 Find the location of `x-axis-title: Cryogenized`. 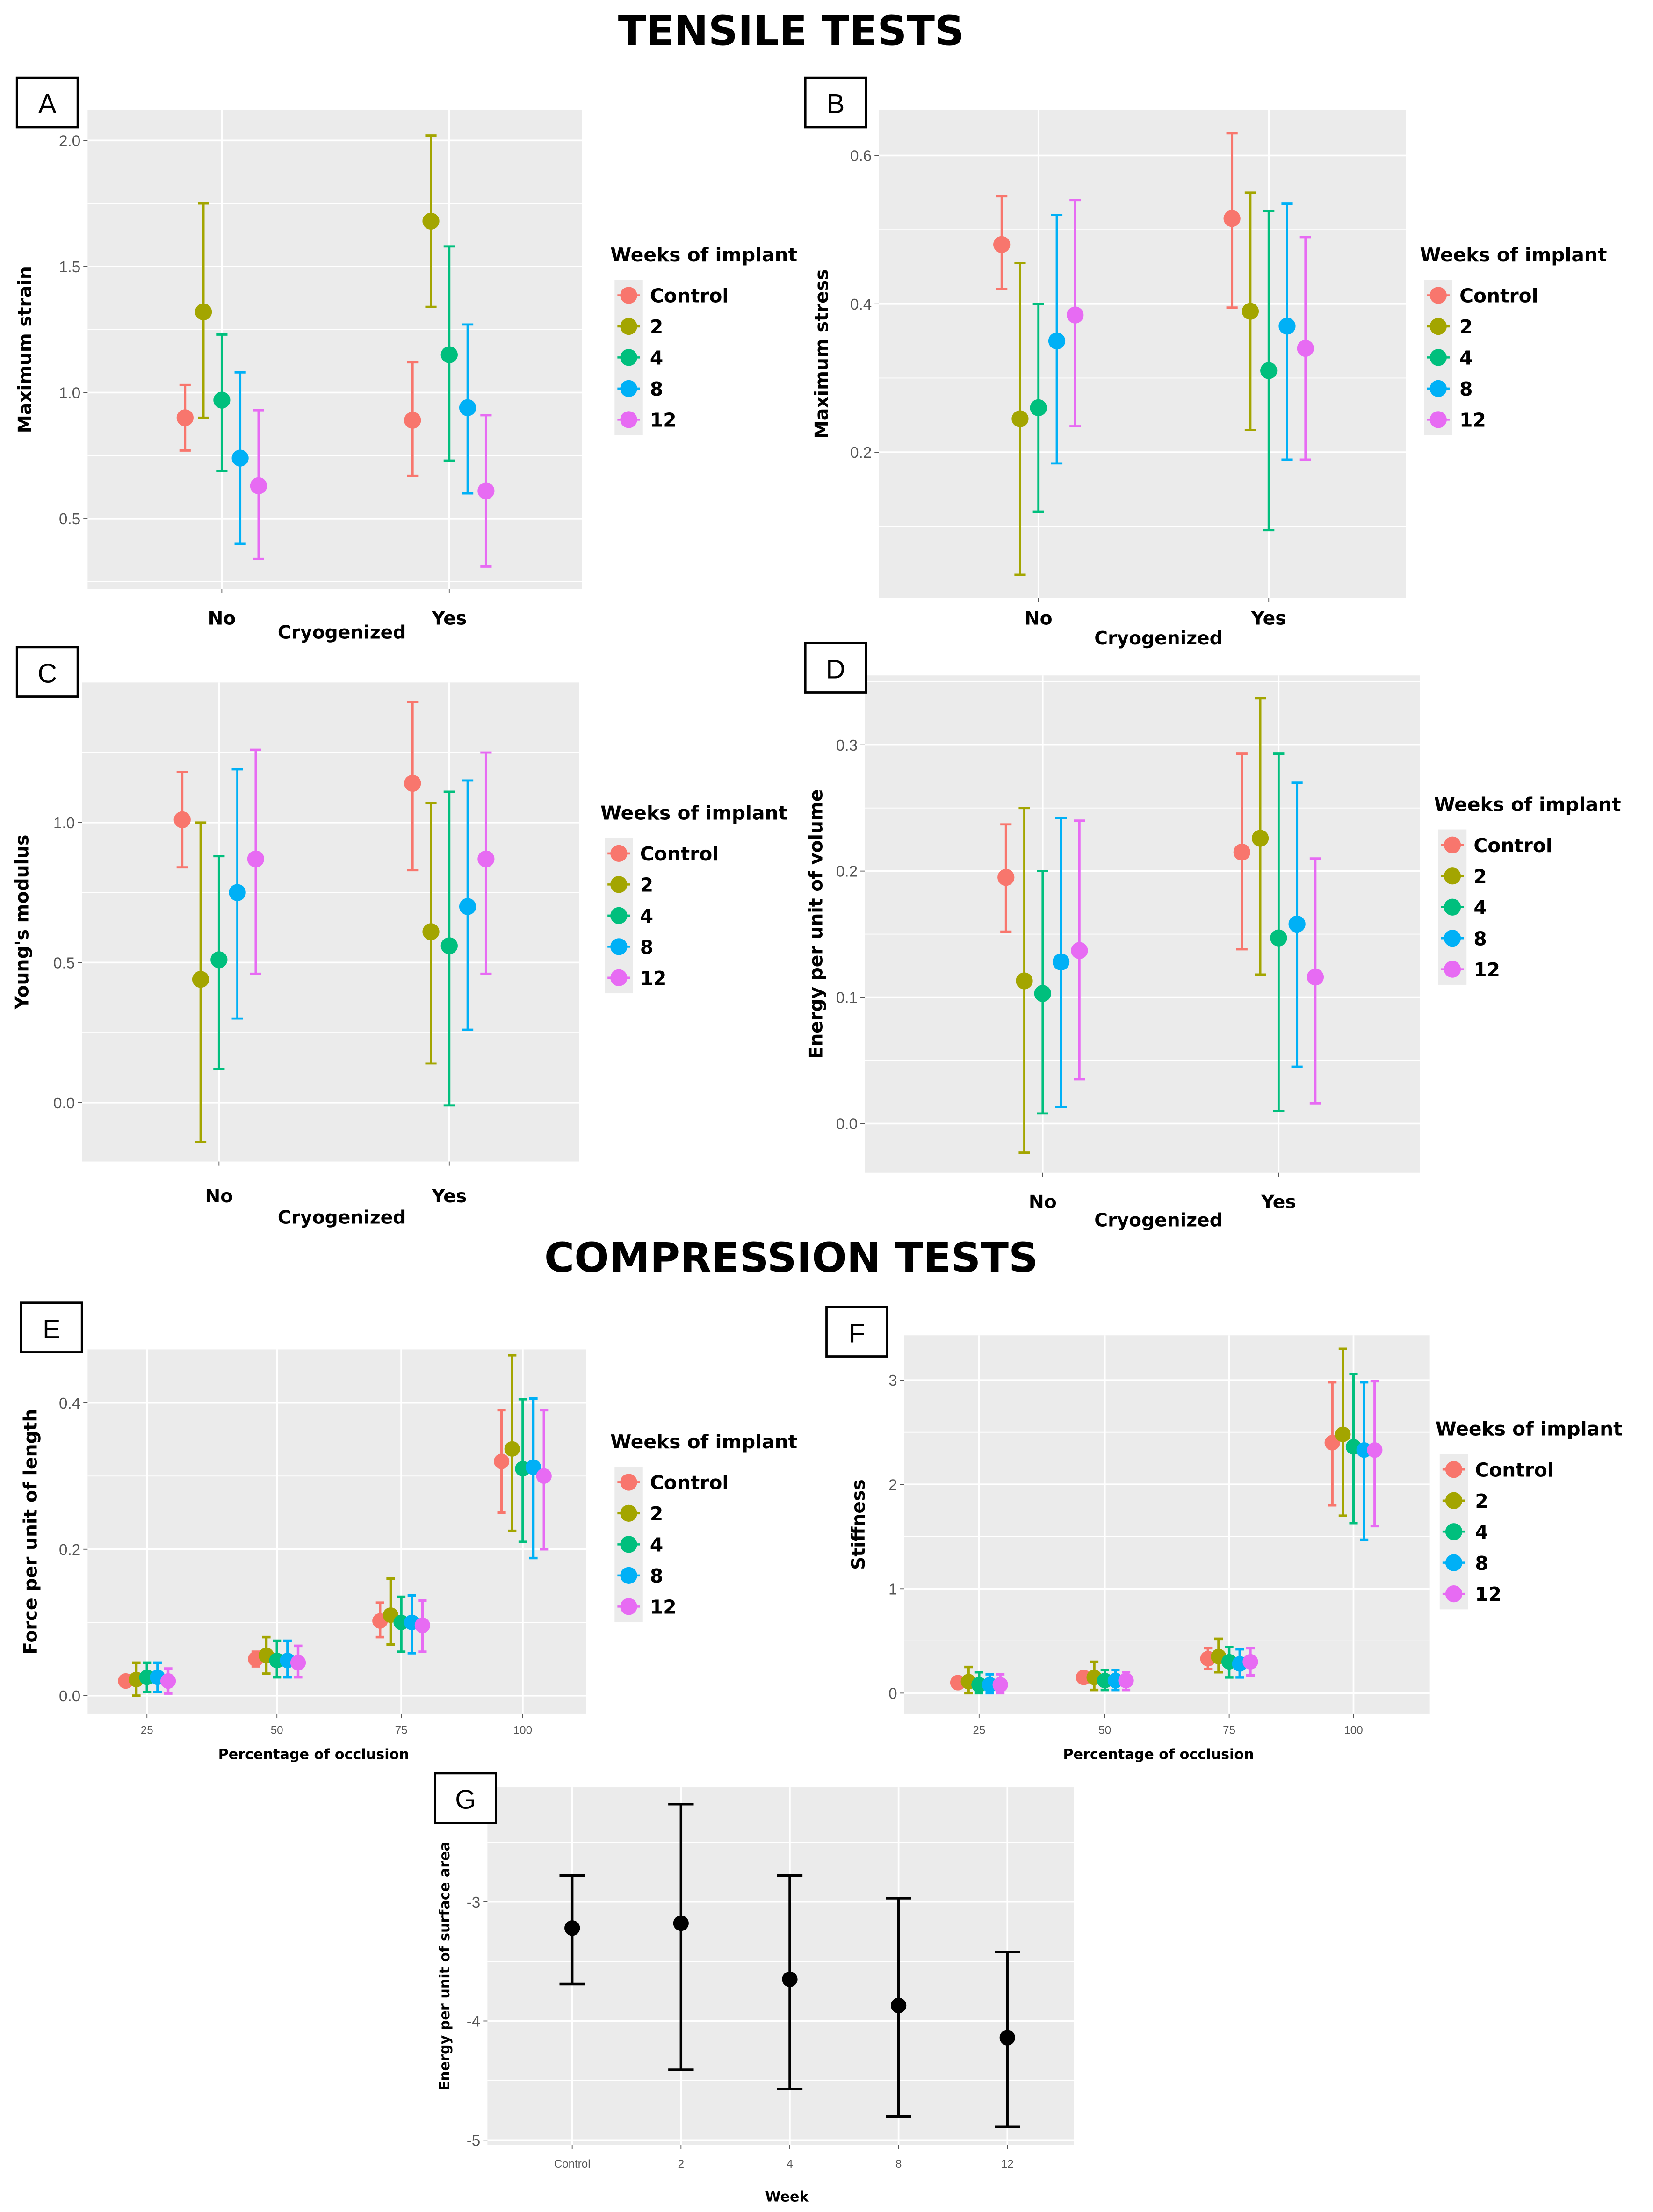

x-axis-title: Cryogenized is located at coordinates (342, 632).